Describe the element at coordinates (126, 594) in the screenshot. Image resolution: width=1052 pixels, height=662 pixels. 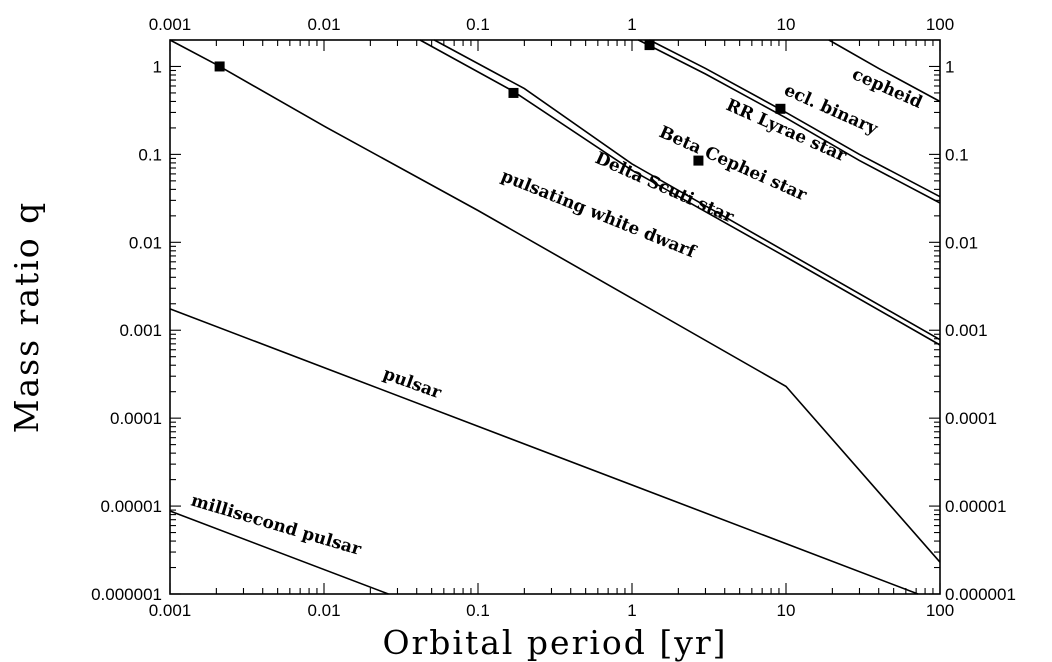
I see `y-tick-label: 0.000001` at that location.